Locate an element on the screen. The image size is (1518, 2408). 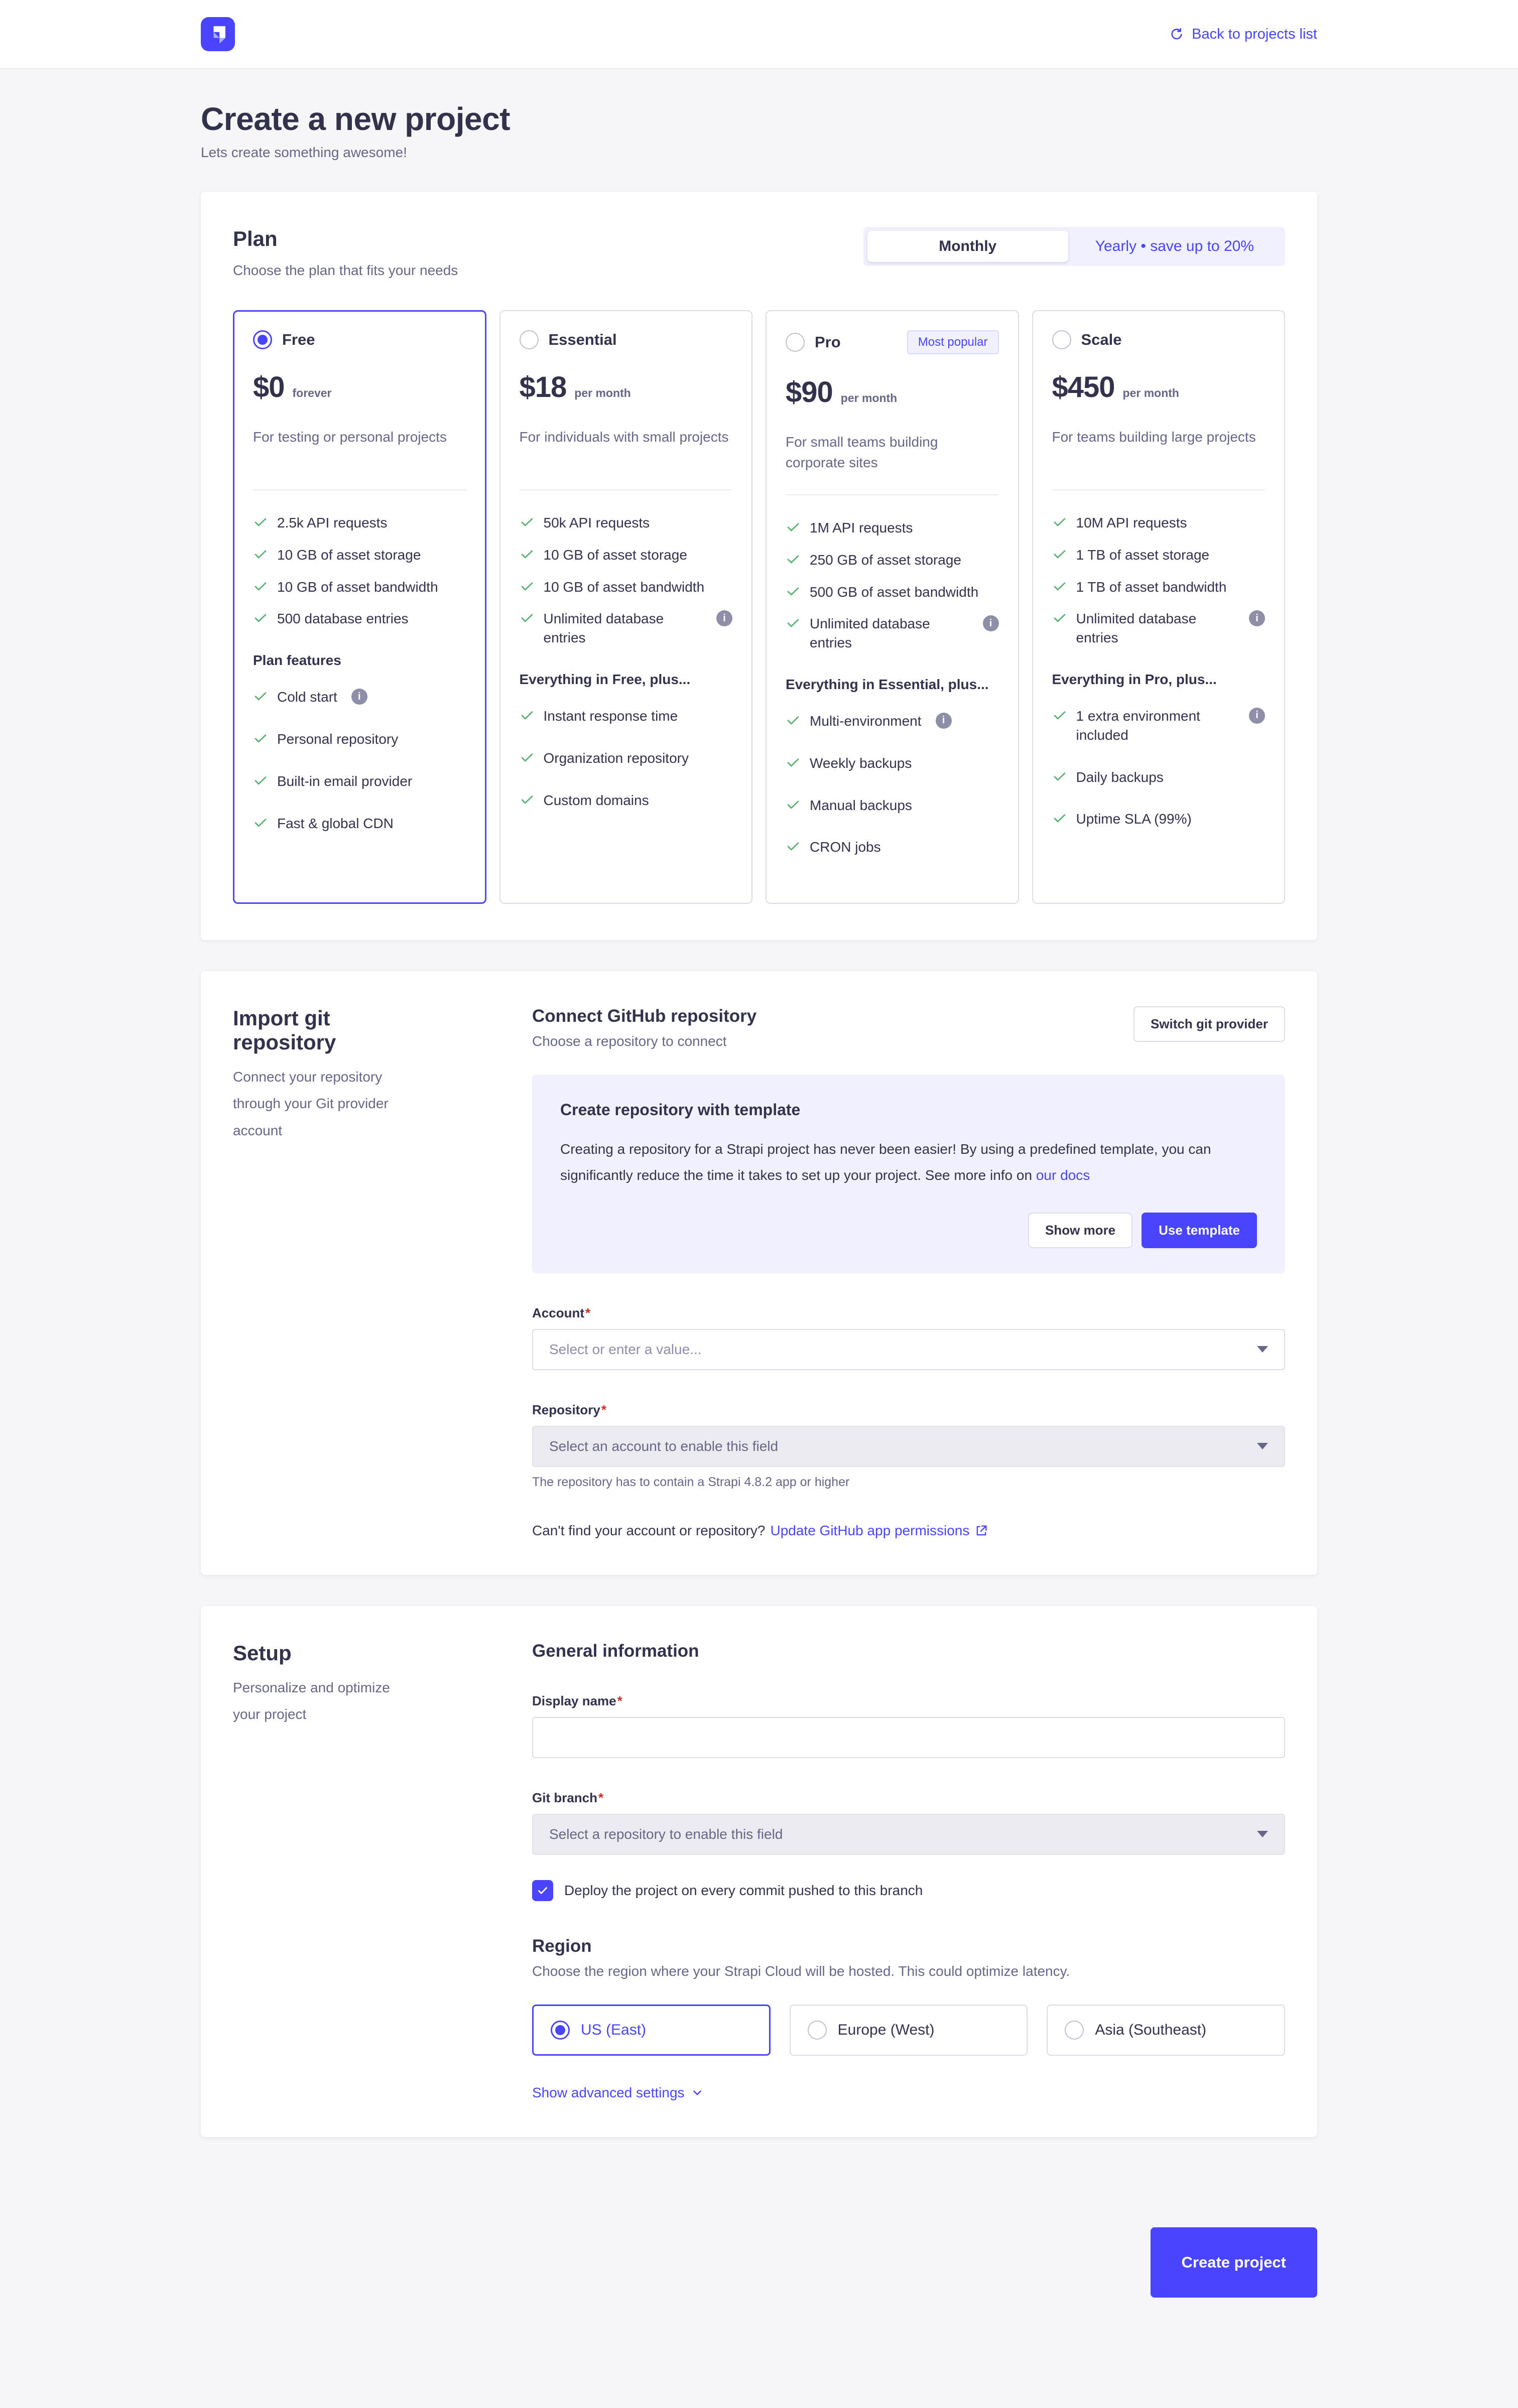
repository-select: Select an account to enable this field is located at coordinates (908, 1446).